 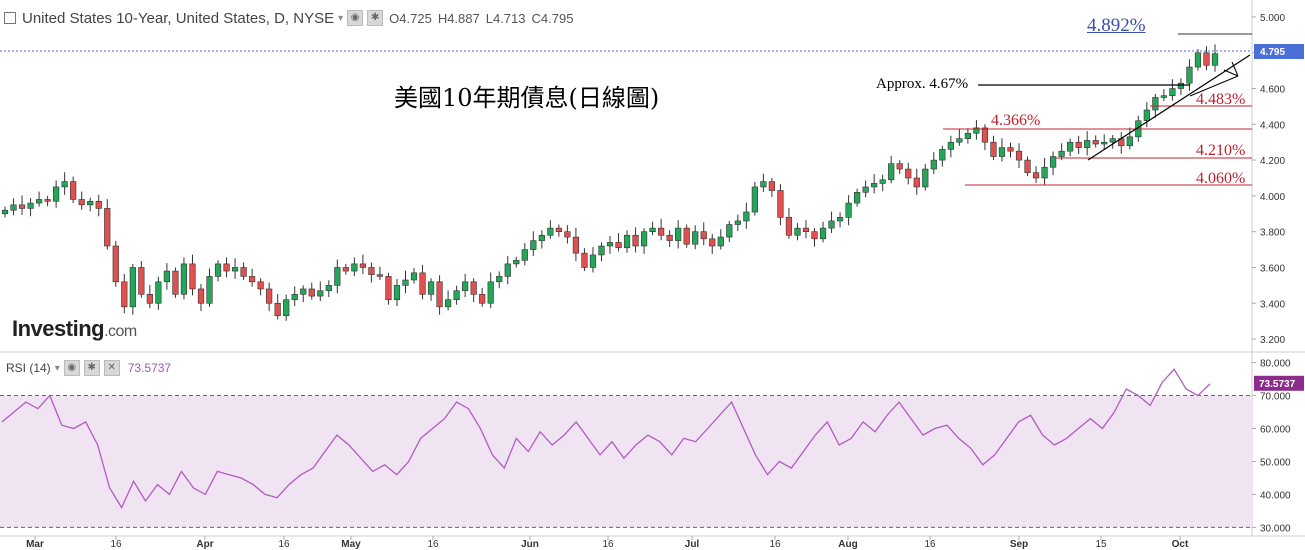 I want to click on collapse-icon, so click(x=10, y=18).